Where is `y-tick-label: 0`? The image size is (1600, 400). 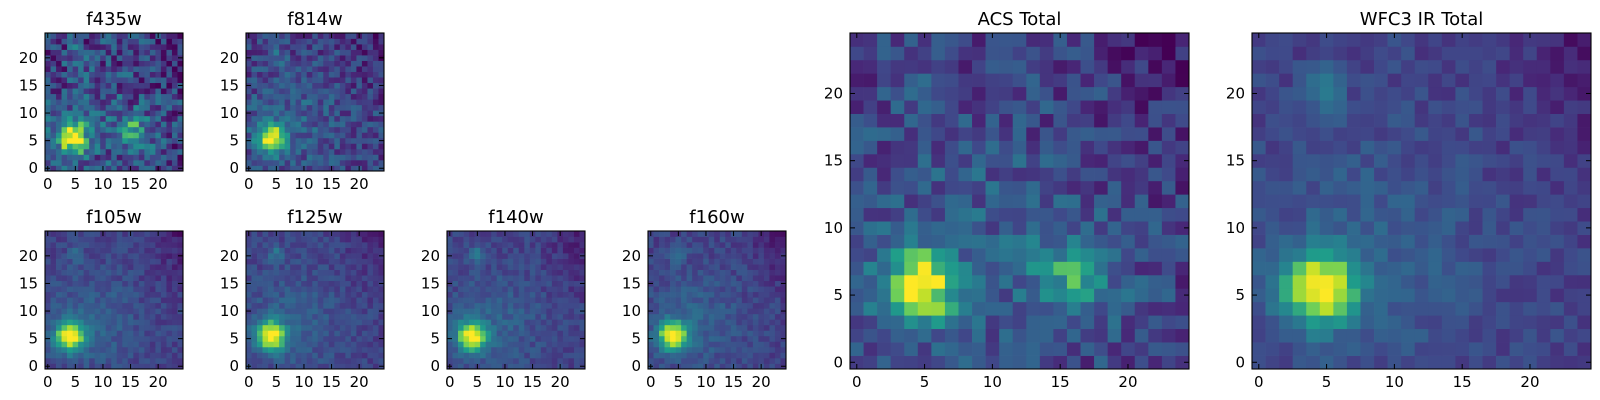 y-tick-label: 0 is located at coordinates (234, 366).